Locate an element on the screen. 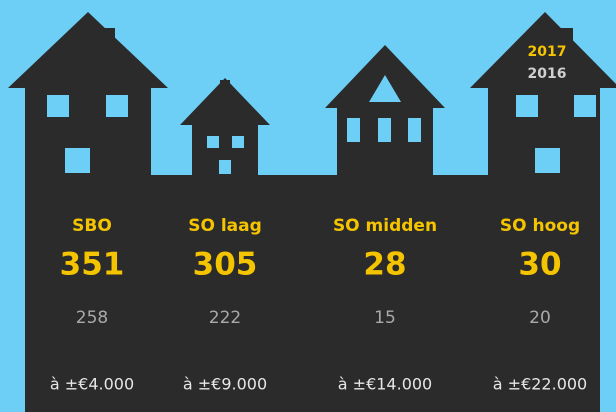  column-label: SBO is located at coordinates (92, 226).